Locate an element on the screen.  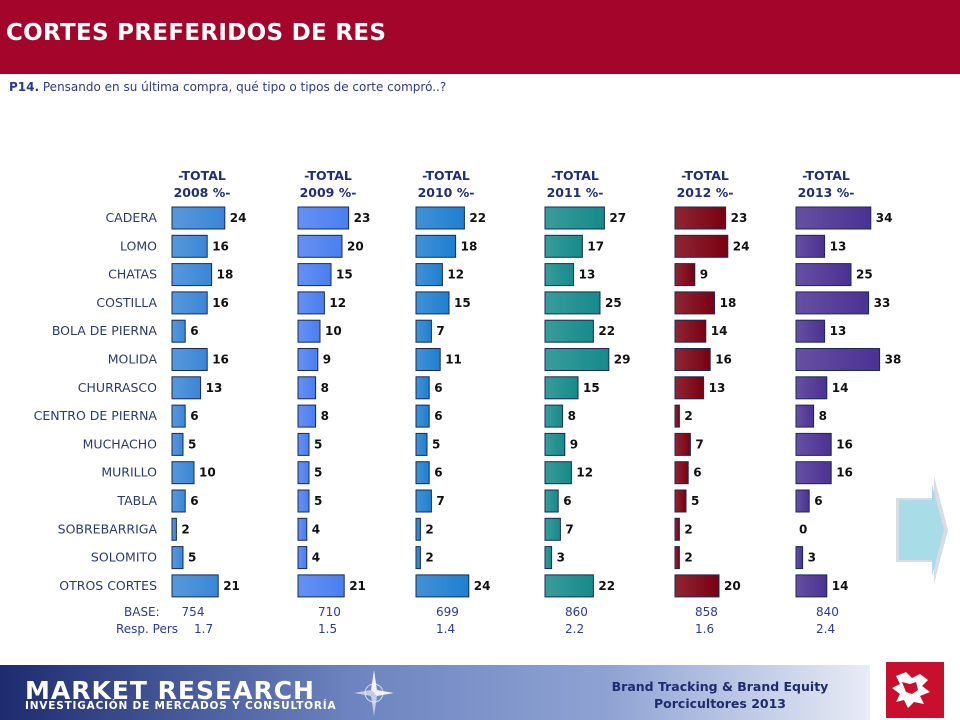
data-label: 18 is located at coordinates (225, 275).